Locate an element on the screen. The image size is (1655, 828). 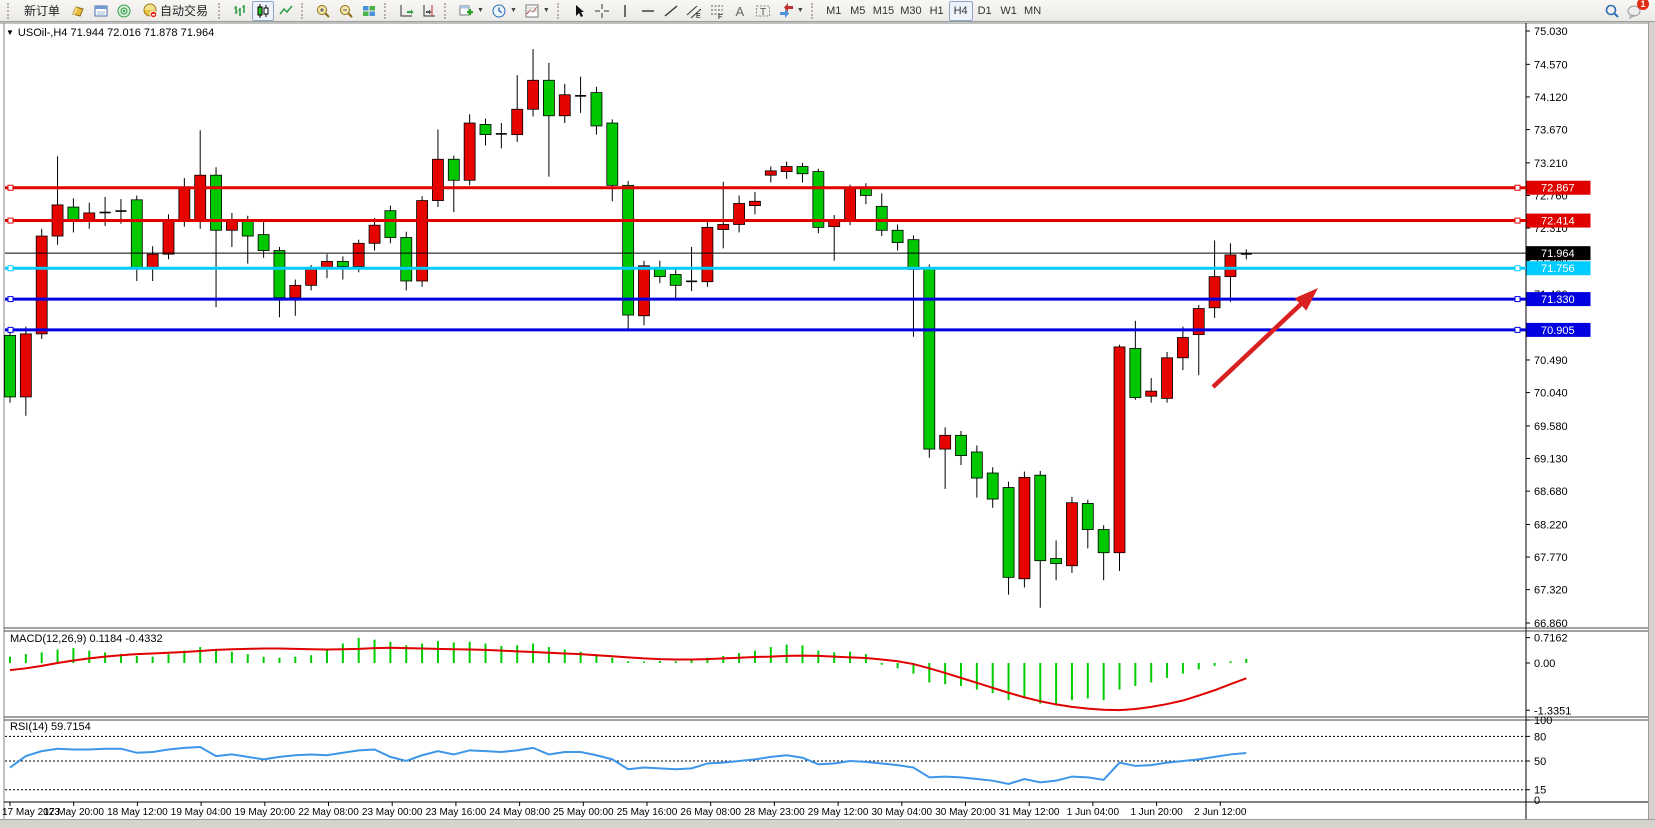
market-watch-button is located at coordinates (101, 11).